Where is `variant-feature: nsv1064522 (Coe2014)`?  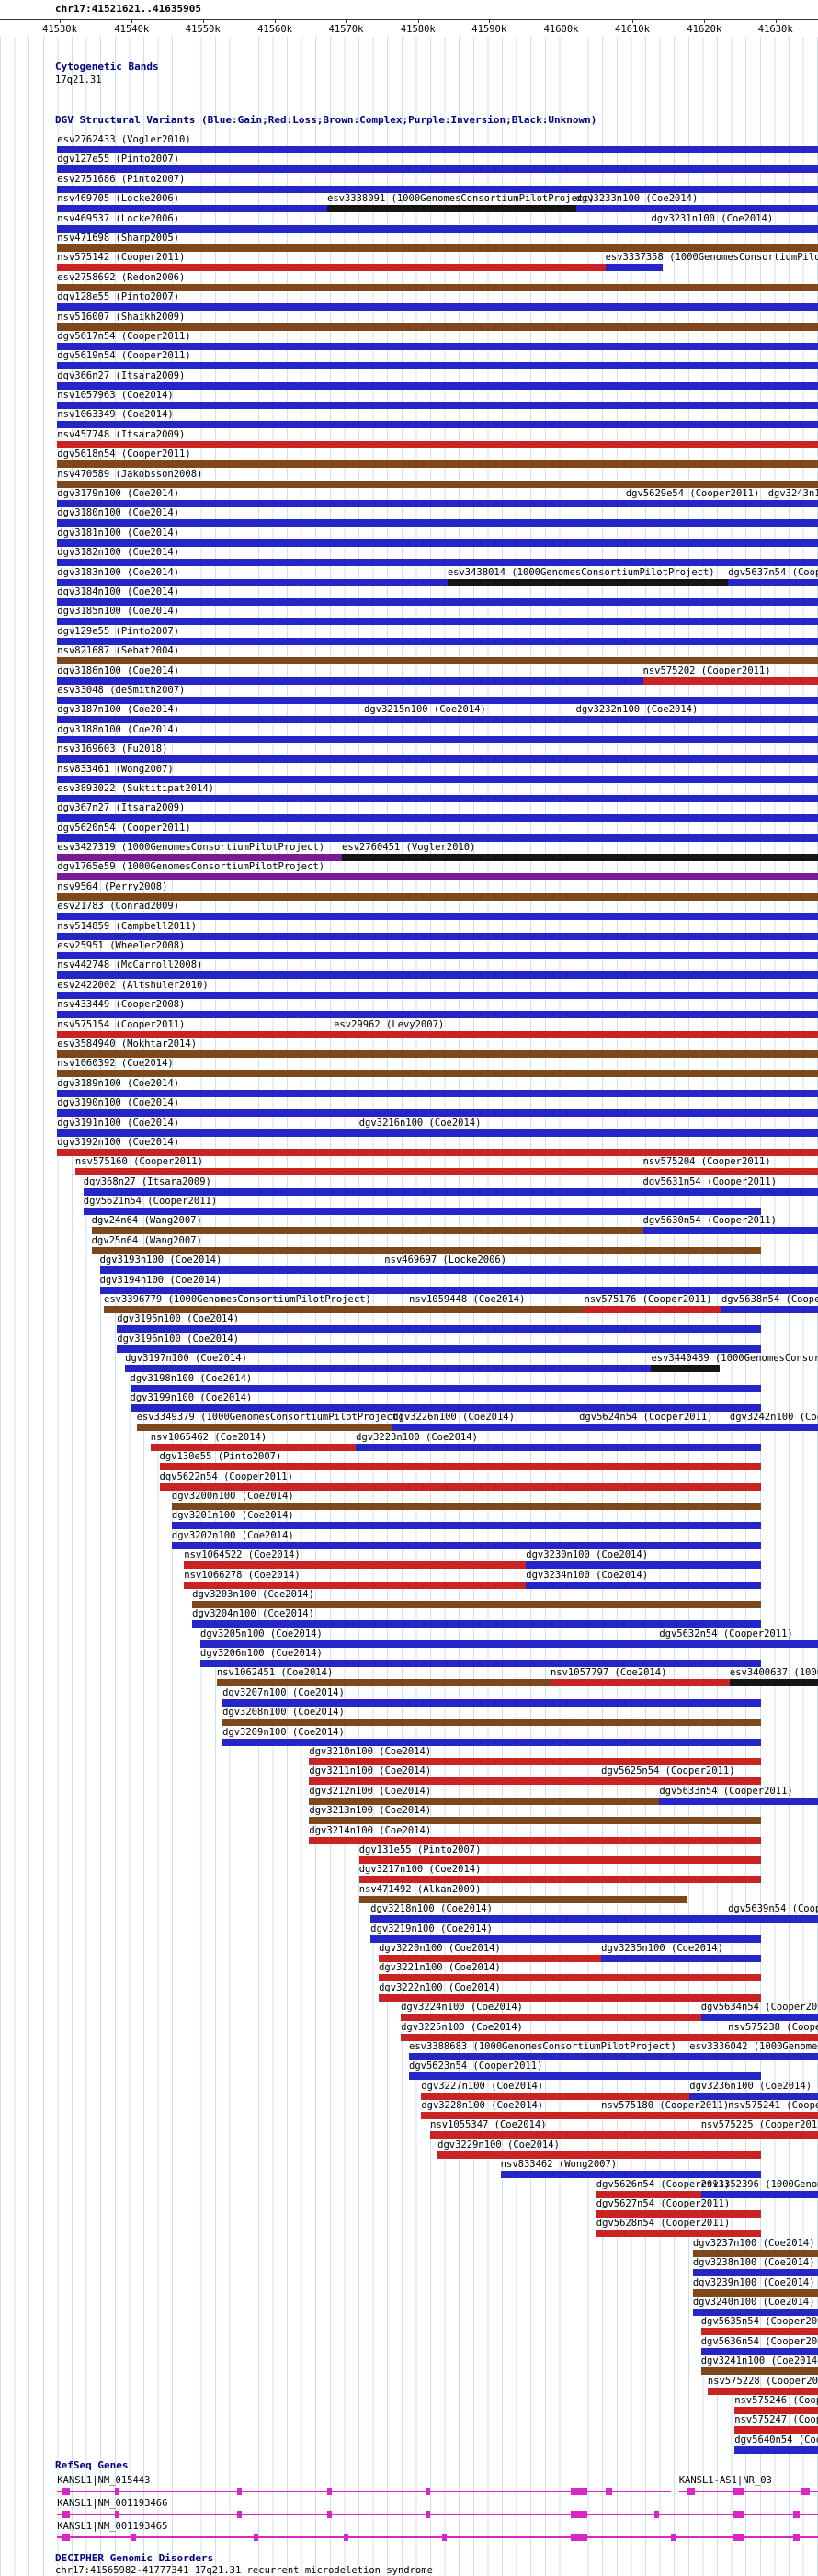
variant-feature: nsv1064522 (Coe2014) is located at coordinates (355, 1560).